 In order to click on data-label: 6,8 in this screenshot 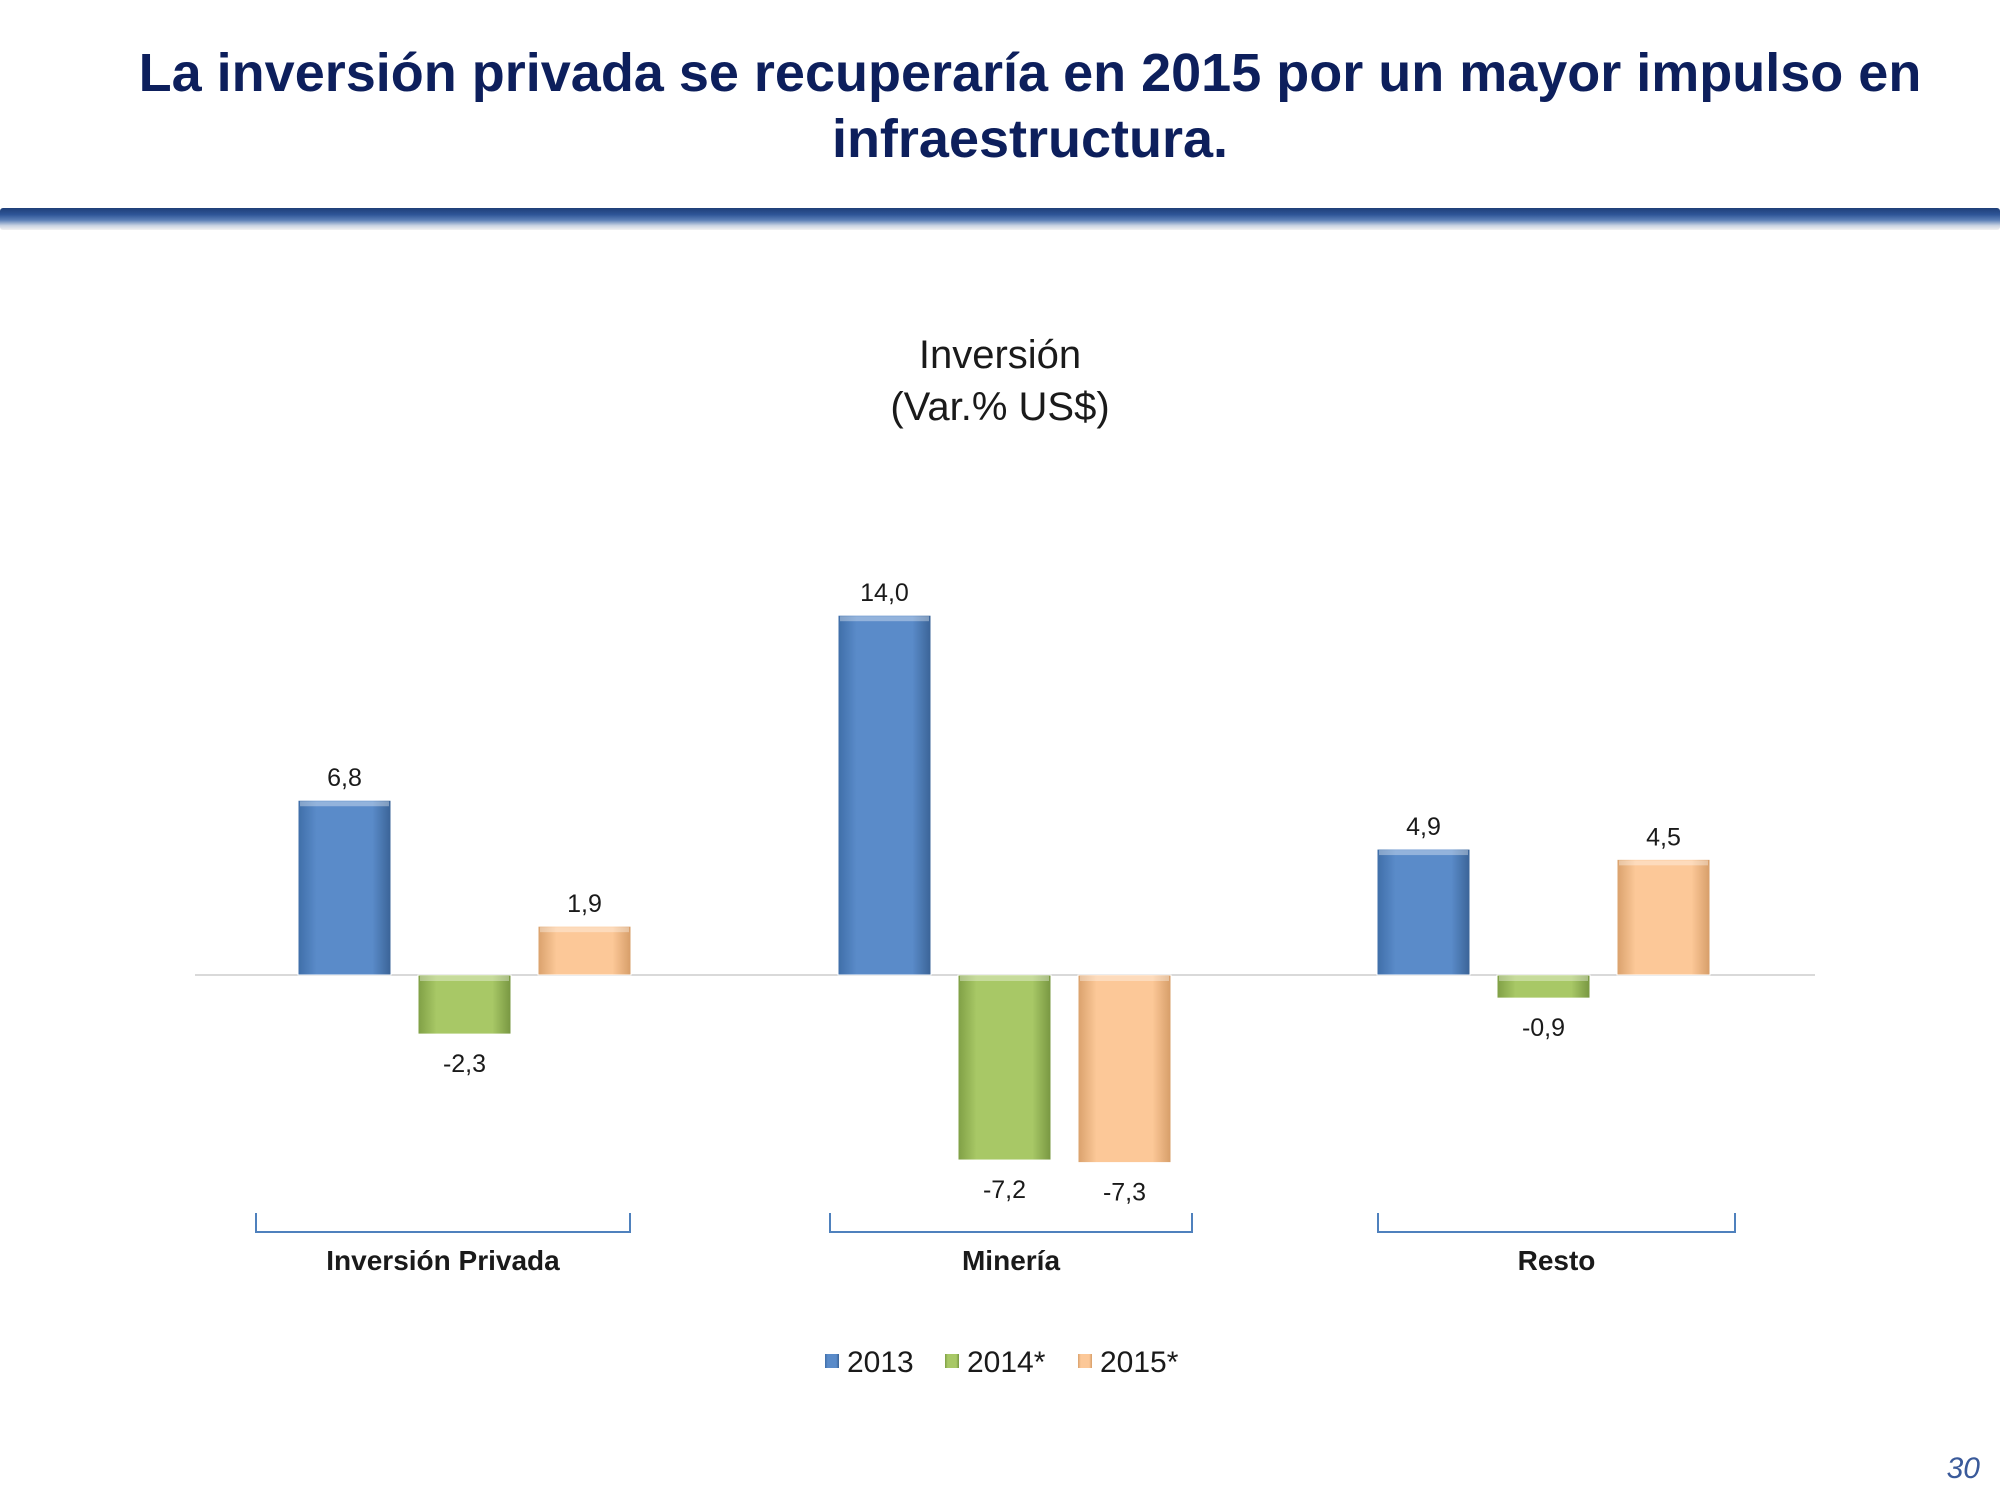, I will do `click(344, 778)`.